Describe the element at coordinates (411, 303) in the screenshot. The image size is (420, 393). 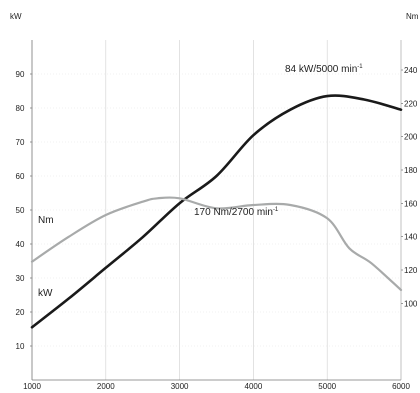
I see `y-right-tick-label-100: 100` at that location.